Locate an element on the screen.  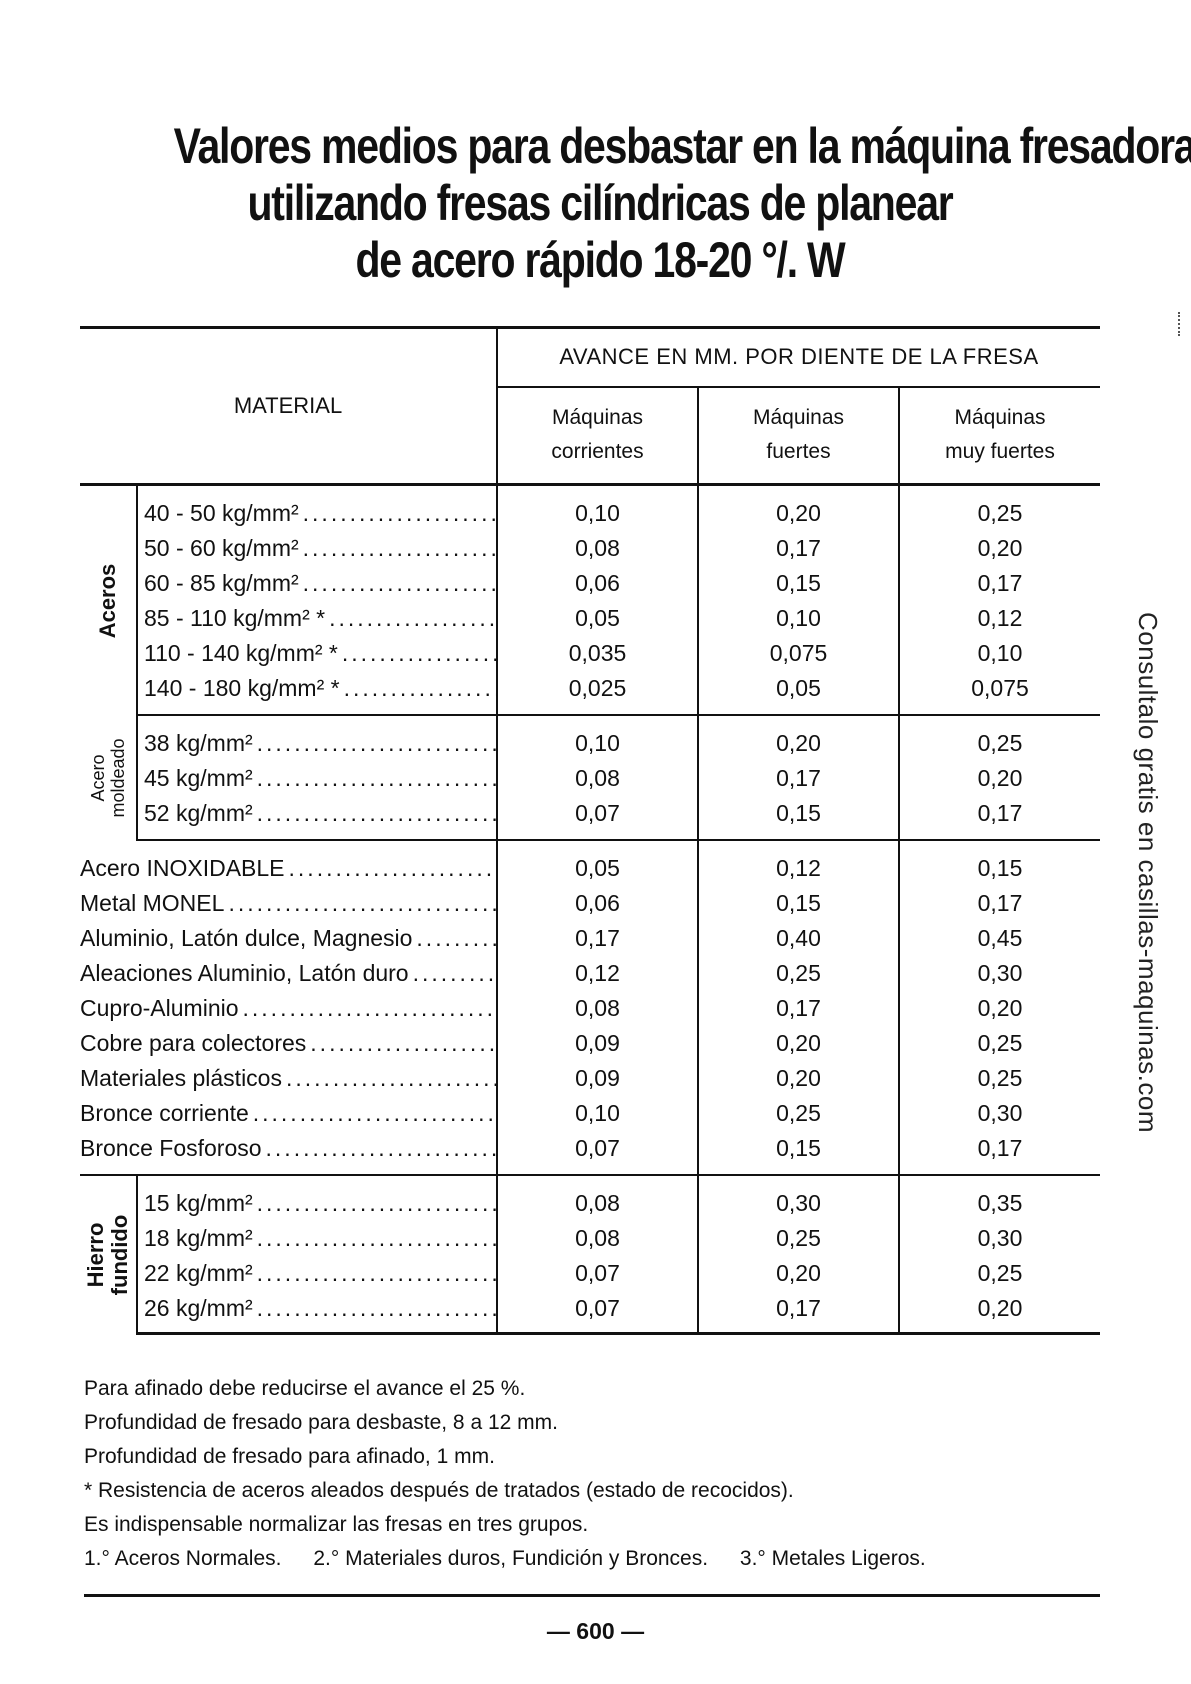
grupo-3: 3.° Metales Ligeros. is located at coordinates (832, 1558).